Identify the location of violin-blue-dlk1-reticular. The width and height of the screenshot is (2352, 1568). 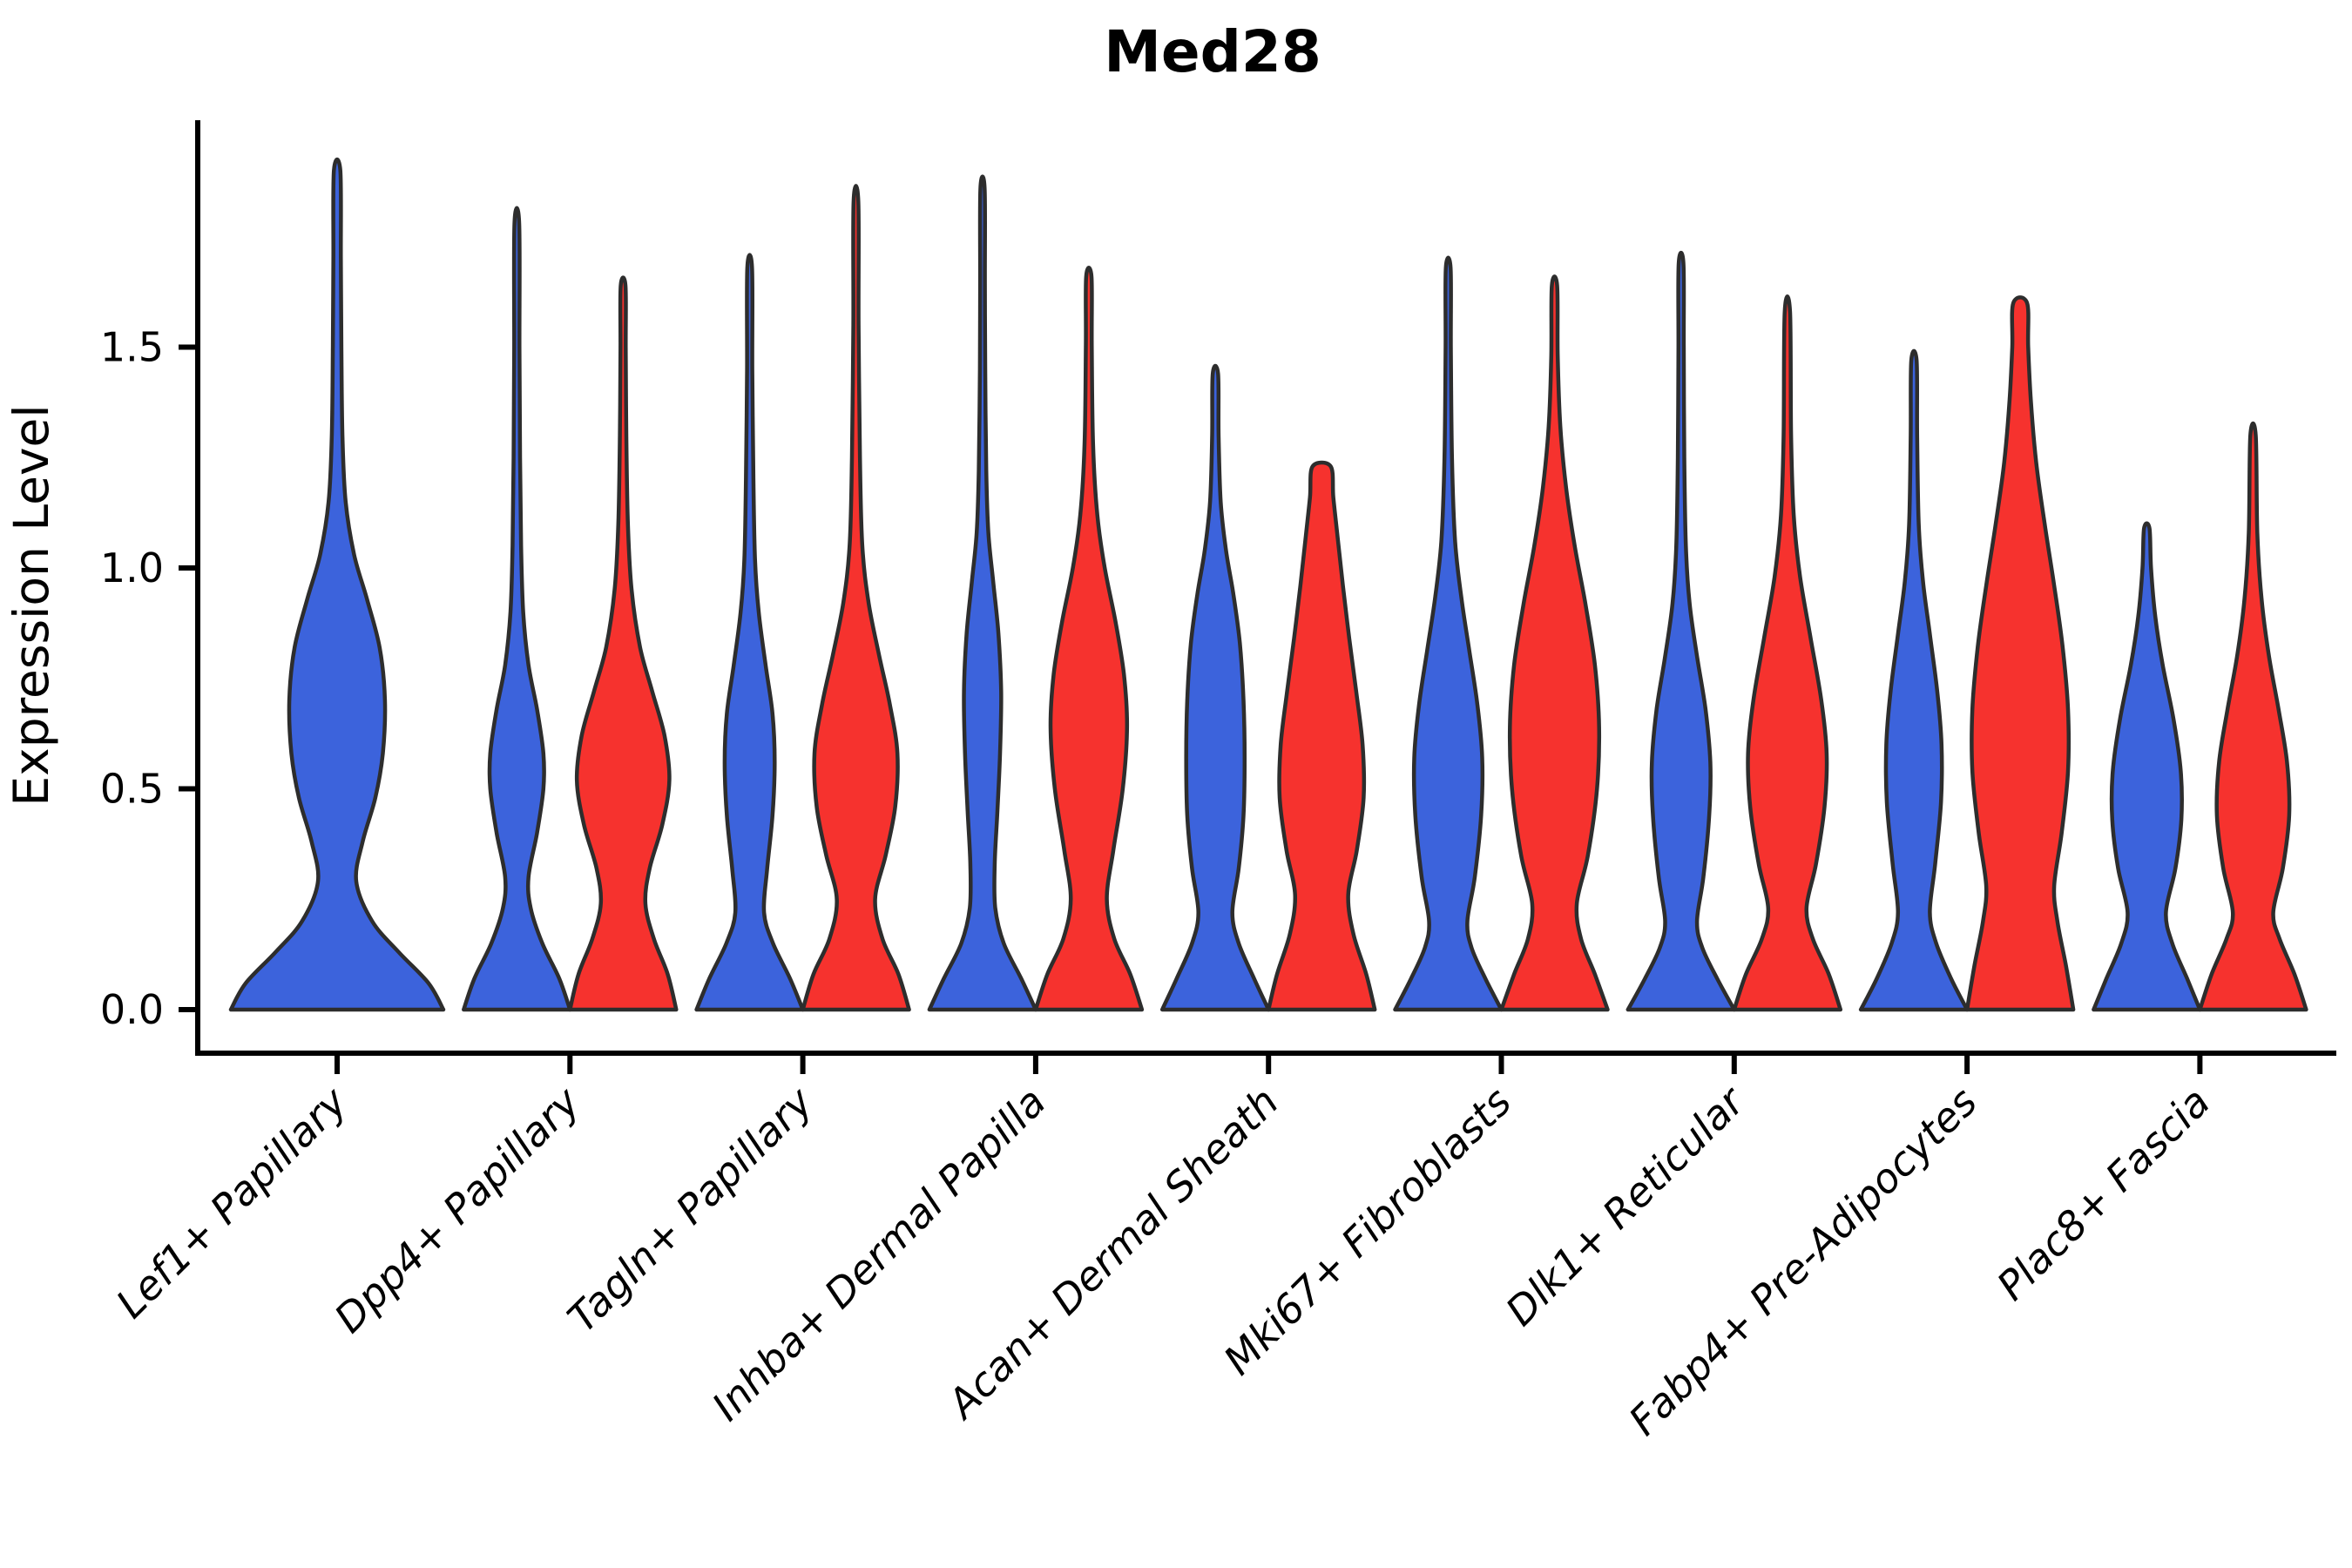
(1681, 631).